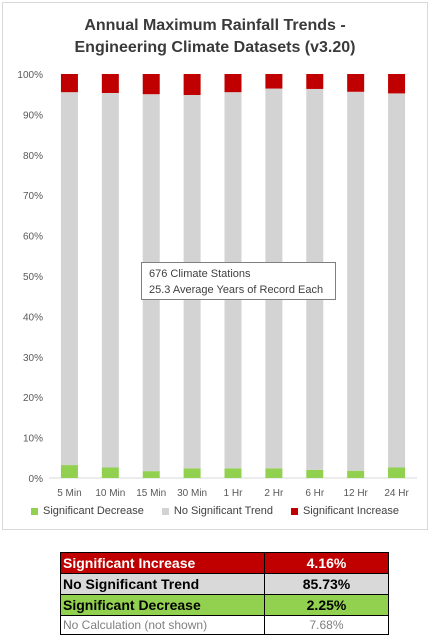 Image resolution: width=432 pixels, height=640 pixels. I want to click on y-tick-label: 30%, so click(33, 358).